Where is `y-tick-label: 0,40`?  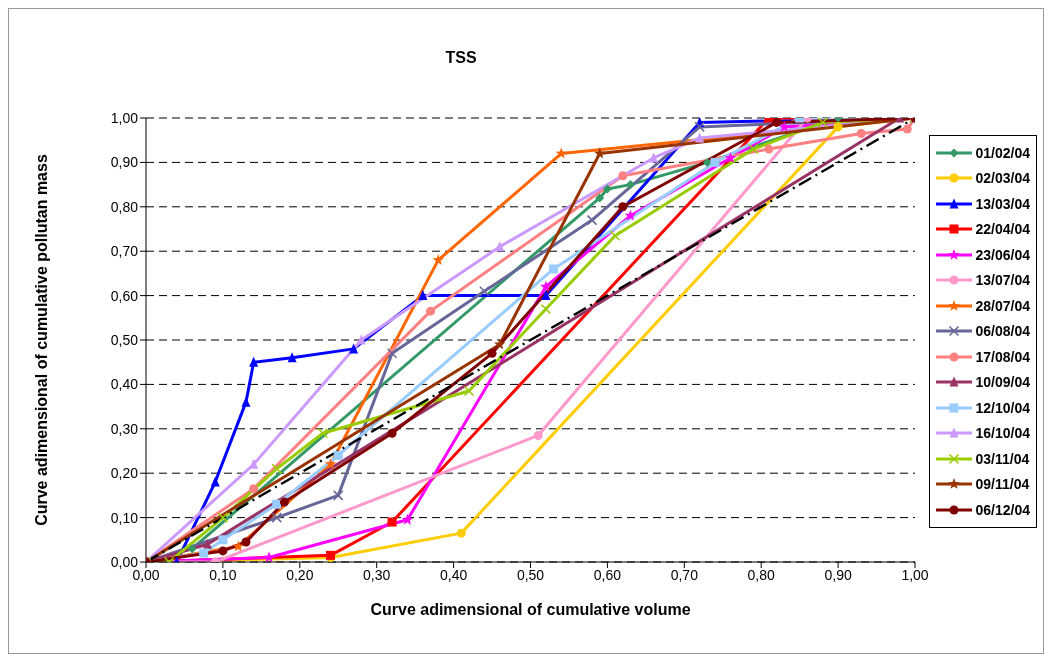
y-tick-label: 0,40 is located at coordinates (124, 384).